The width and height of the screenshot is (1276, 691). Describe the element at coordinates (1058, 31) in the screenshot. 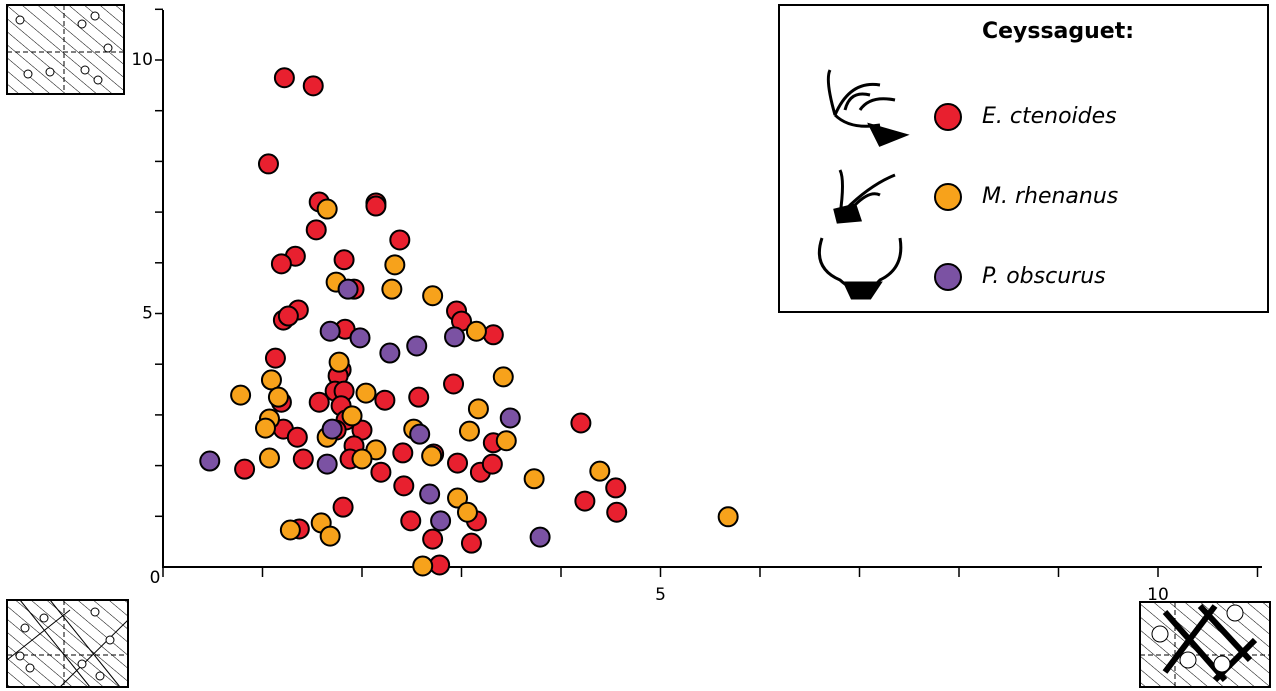

I see `legend-title: Ceyssaguet:` at that location.